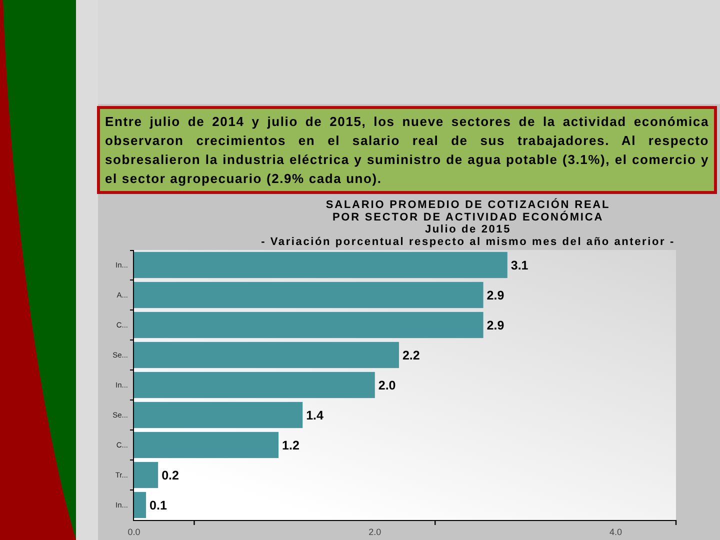 This screenshot has height=540, width=720. What do you see at coordinates (171, 475) in the screenshot?
I see `data-label: 0.2` at bounding box center [171, 475].